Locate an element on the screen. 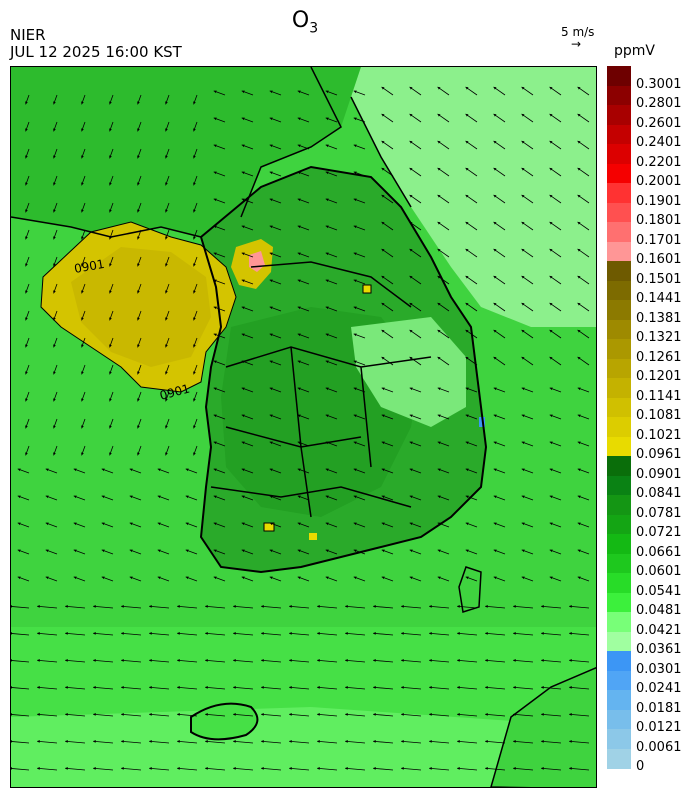 Image resolution: width=692 pixels, height=798 pixels. north-land is located at coordinates (186, 152).